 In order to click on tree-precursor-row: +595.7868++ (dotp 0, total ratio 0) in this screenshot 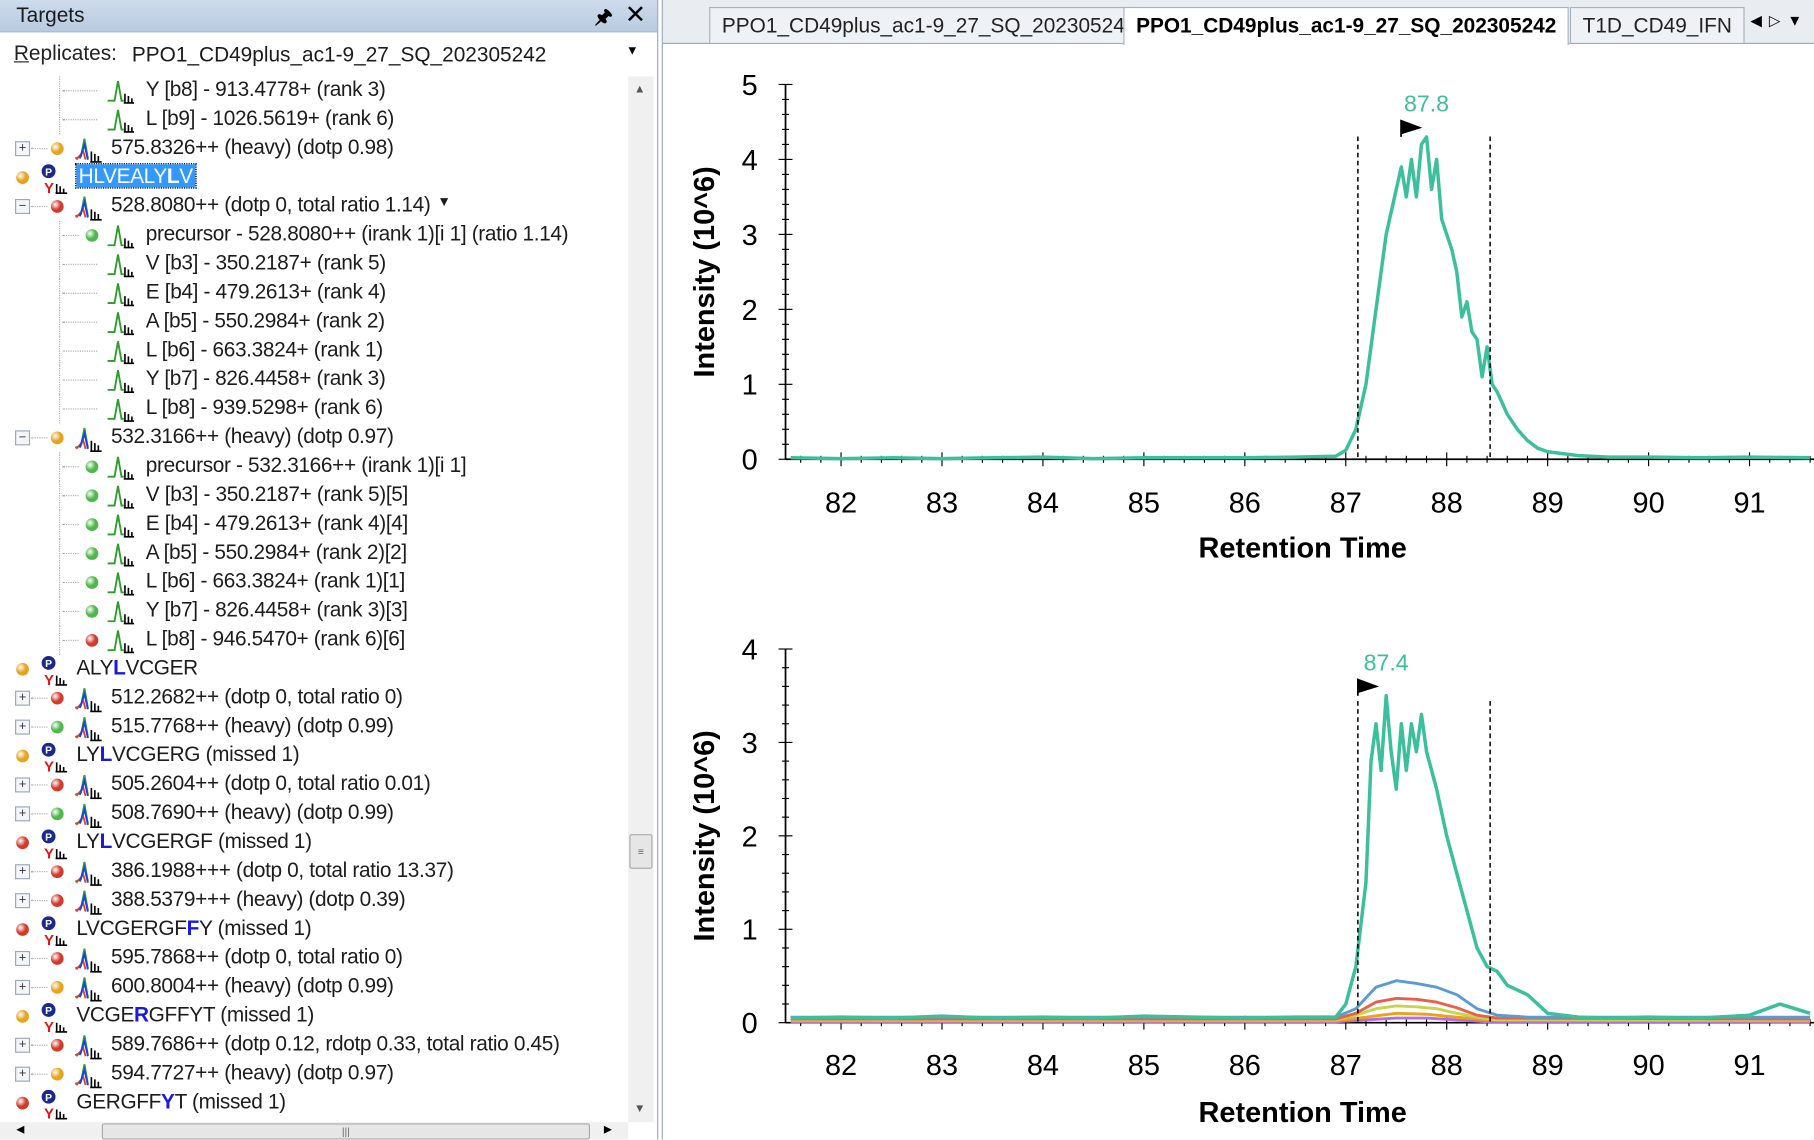, I will do `click(312, 958)`.